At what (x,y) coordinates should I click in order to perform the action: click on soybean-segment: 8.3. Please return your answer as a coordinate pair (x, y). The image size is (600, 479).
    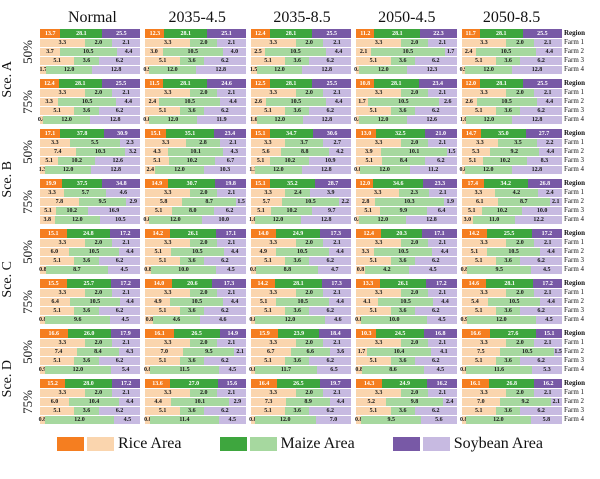
    Looking at the image, I should click on (544, 161).